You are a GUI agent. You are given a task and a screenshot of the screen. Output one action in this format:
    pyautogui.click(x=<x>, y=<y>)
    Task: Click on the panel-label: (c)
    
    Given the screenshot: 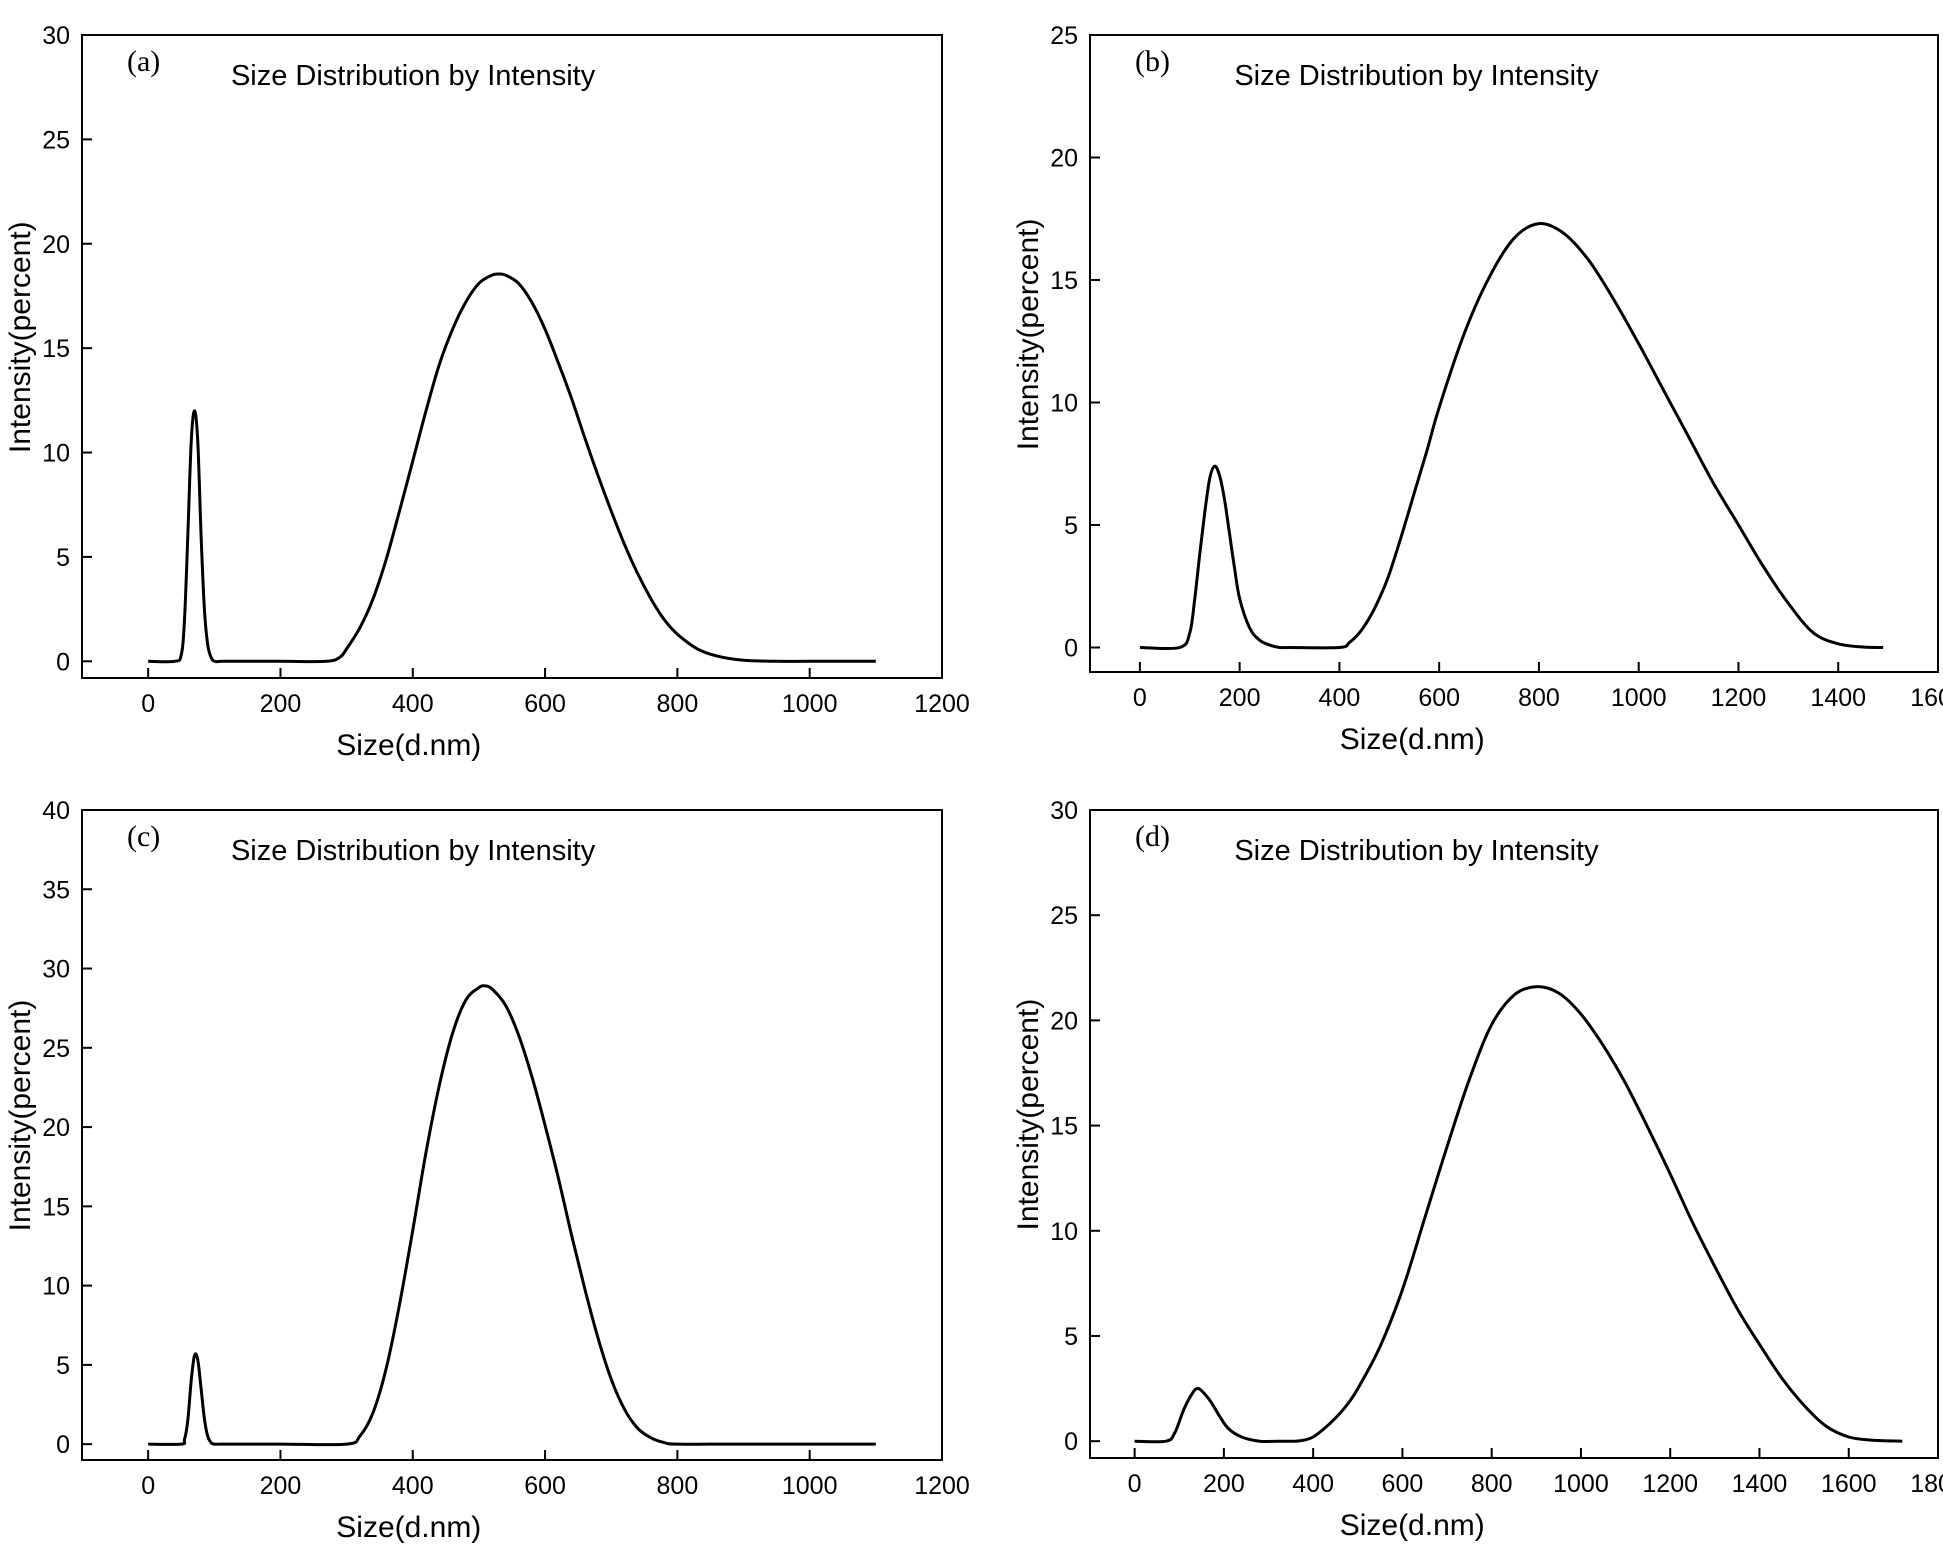 What is the action you would take?
    pyautogui.click(x=143, y=836)
    